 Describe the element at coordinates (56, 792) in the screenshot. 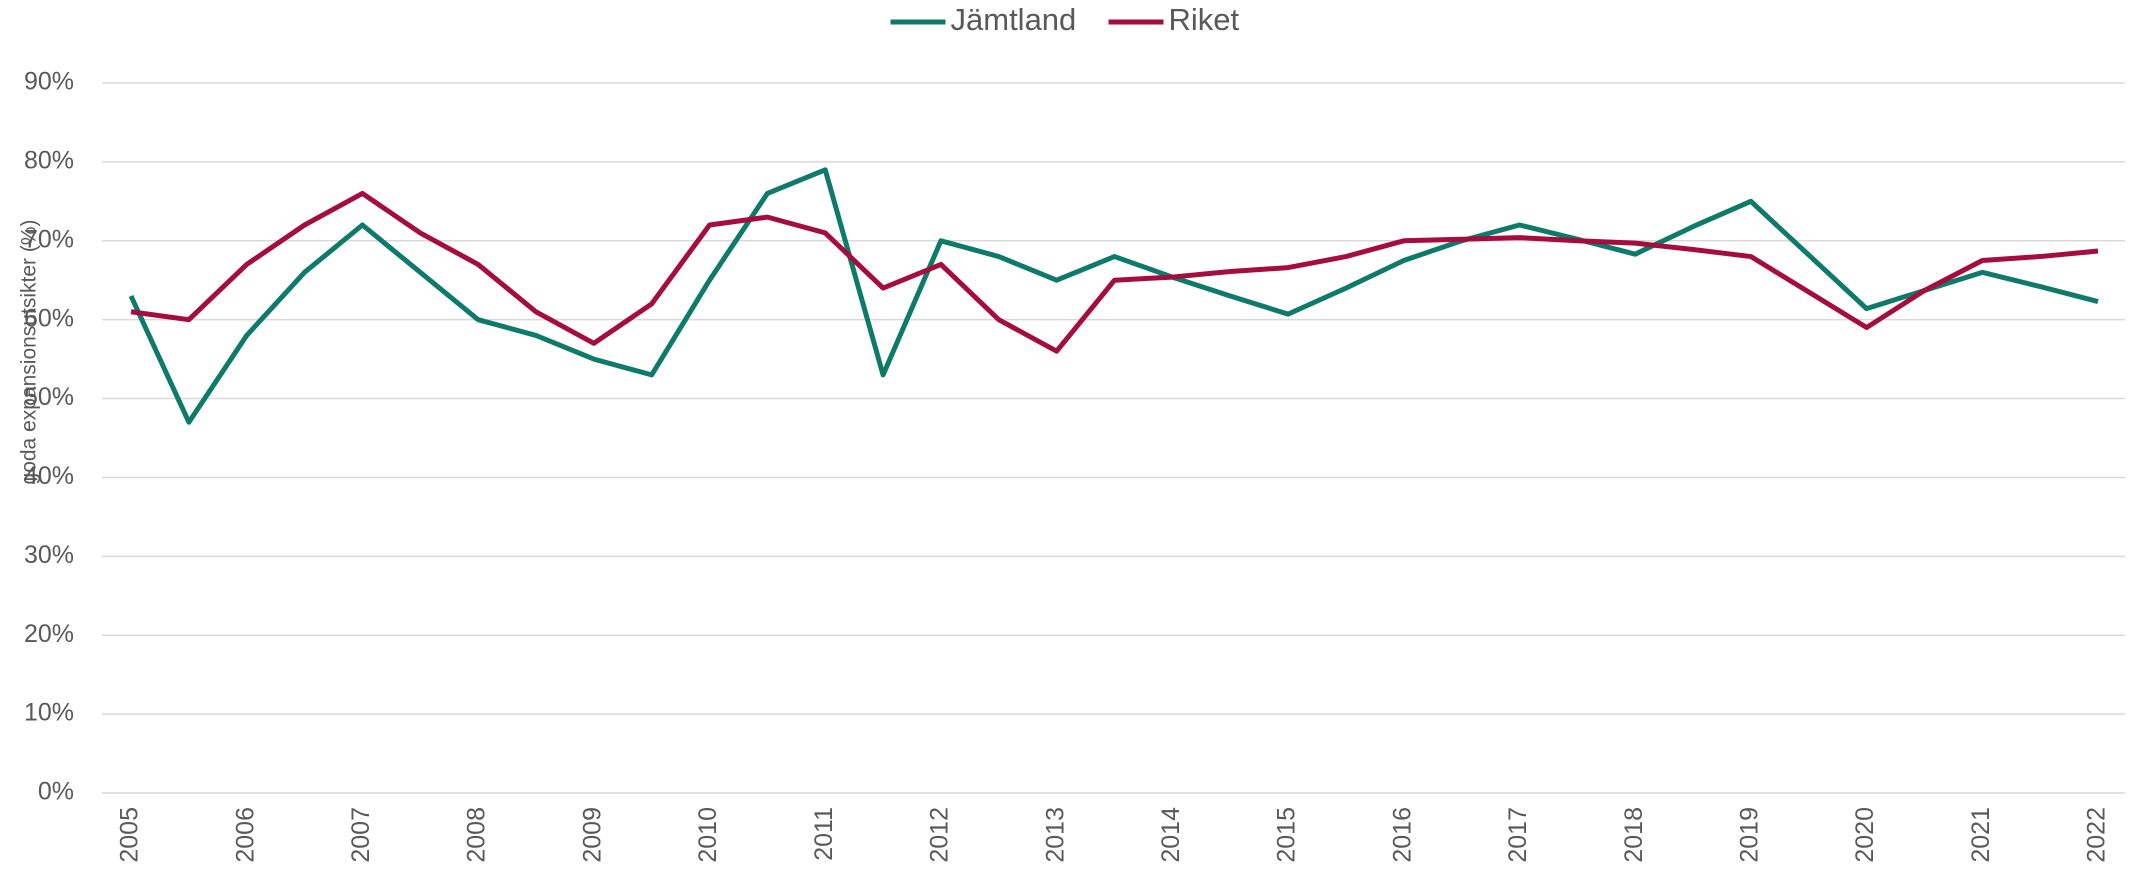

I see `y-tick-label: 0%` at that location.